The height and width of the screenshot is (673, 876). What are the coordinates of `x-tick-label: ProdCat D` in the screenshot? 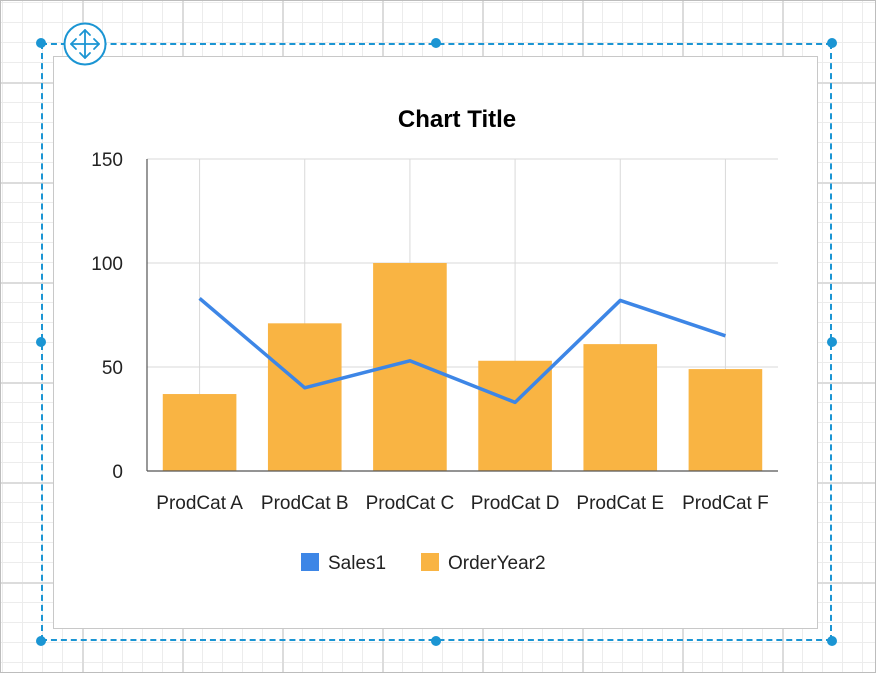 It's located at (515, 503).